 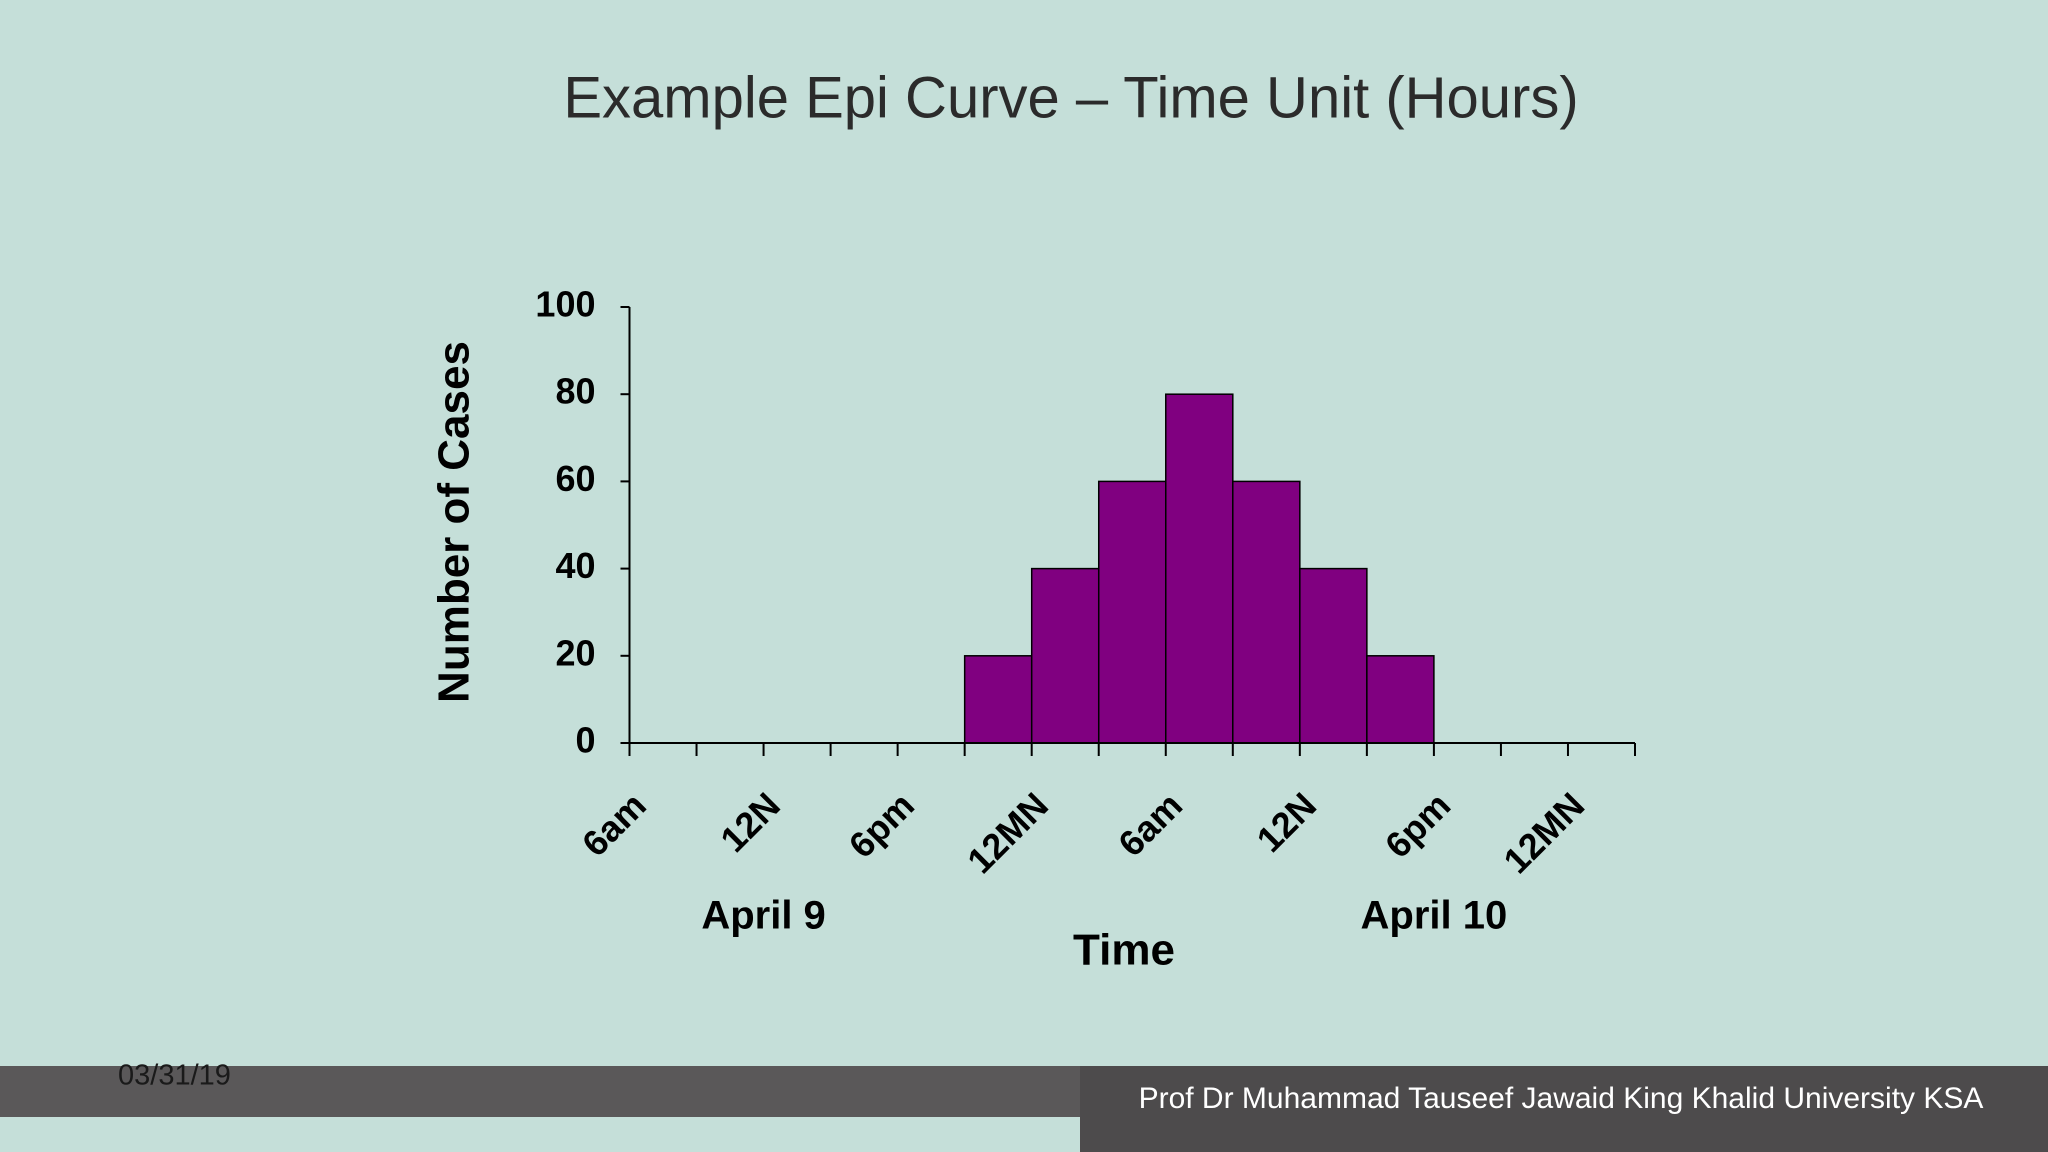 What do you see at coordinates (575, 391) in the screenshot?
I see `y-tick-label: 80` at bounding box center [575, 391].